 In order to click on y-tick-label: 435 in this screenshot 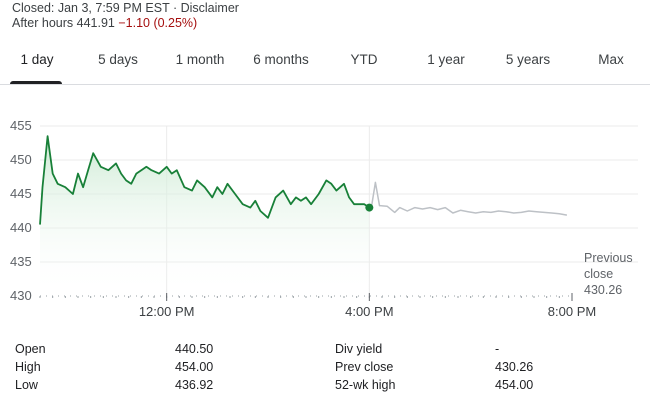, I will do `click(21, 261)`.